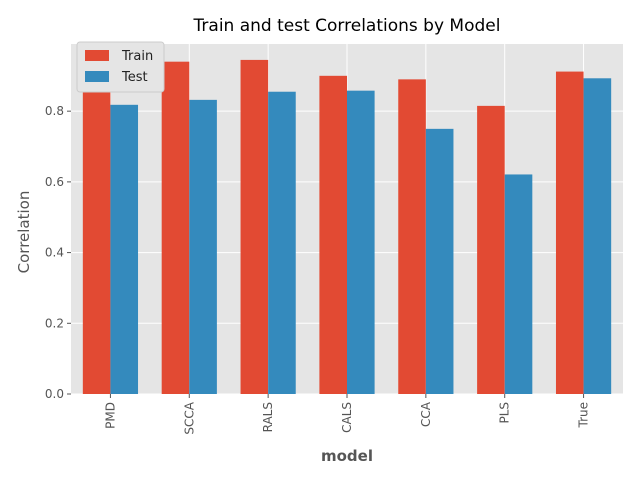  Describe the element at coordinates (282, 243) in the screenshot. I see `bar-test-rals` at that location.